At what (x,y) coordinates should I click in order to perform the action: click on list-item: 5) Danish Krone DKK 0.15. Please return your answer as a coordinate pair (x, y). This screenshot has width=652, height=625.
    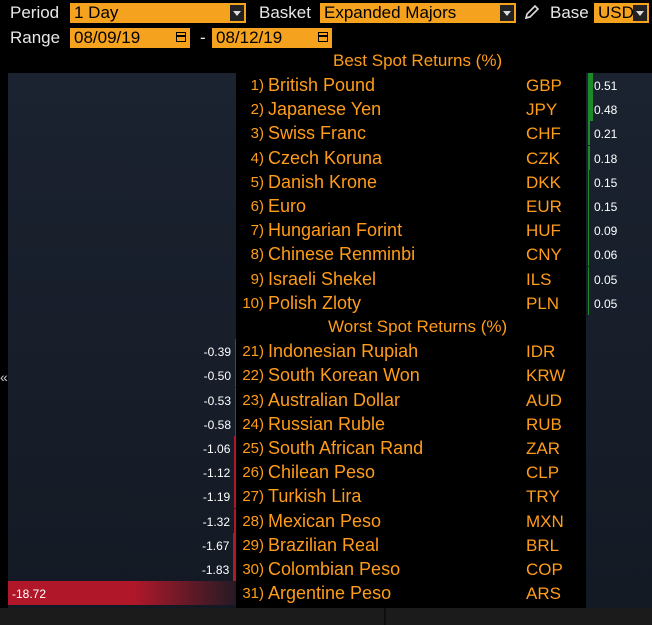
    Looking at the image, I should click on (326, 181).